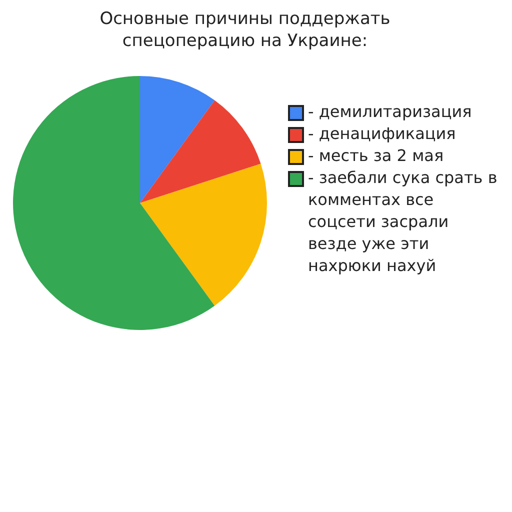 The height and width of the screenshot is (512, 512). I want to click on legend-label: - заебали сука срать в комментах все соцсети засрали везде уже эти нахрюки нахуй, so click(403, 222).